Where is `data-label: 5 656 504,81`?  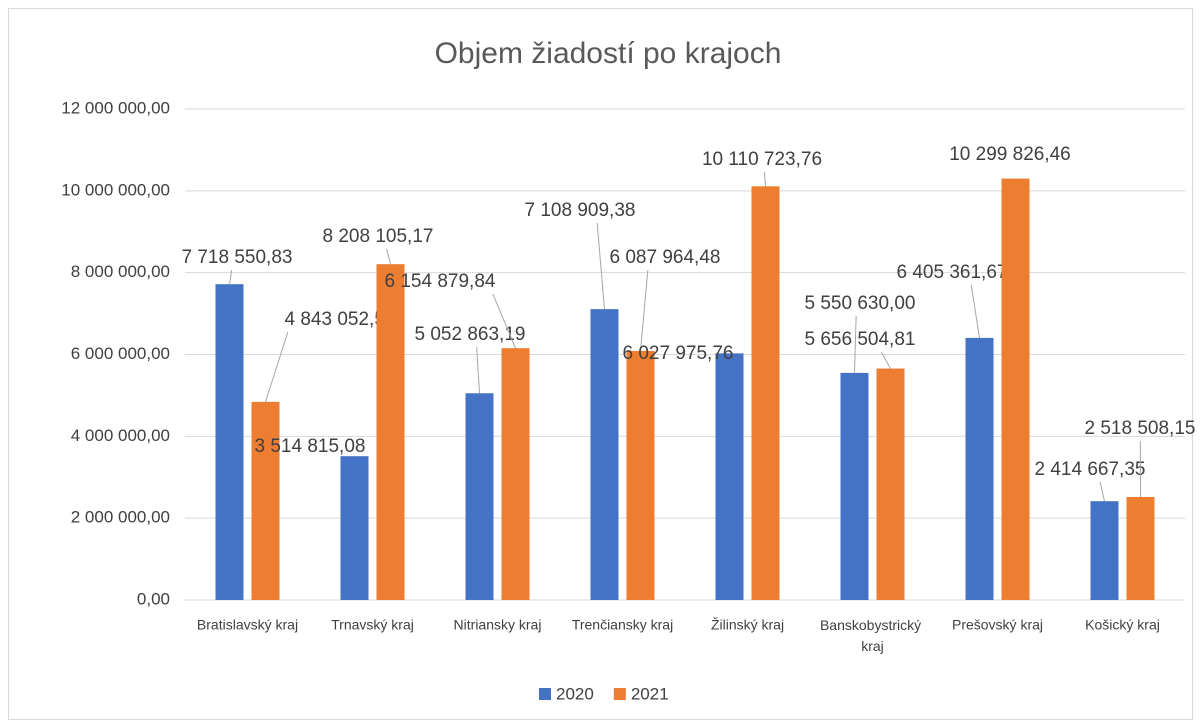 data-label: 5 656 504,81 is located at coordinates (860, 339).